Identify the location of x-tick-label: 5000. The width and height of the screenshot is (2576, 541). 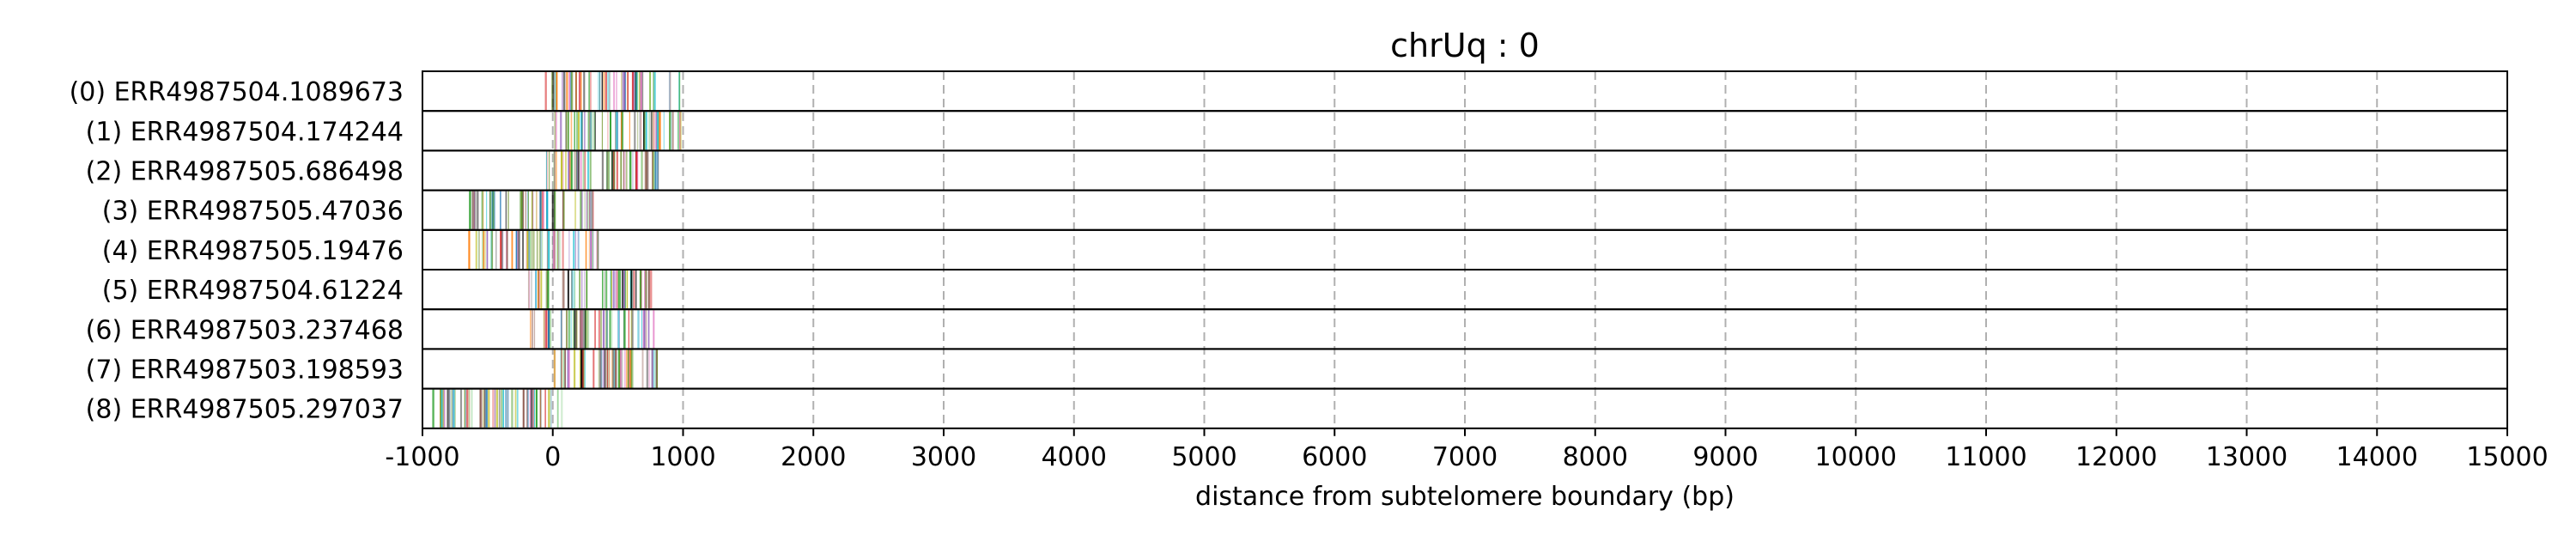
(1203, 457).